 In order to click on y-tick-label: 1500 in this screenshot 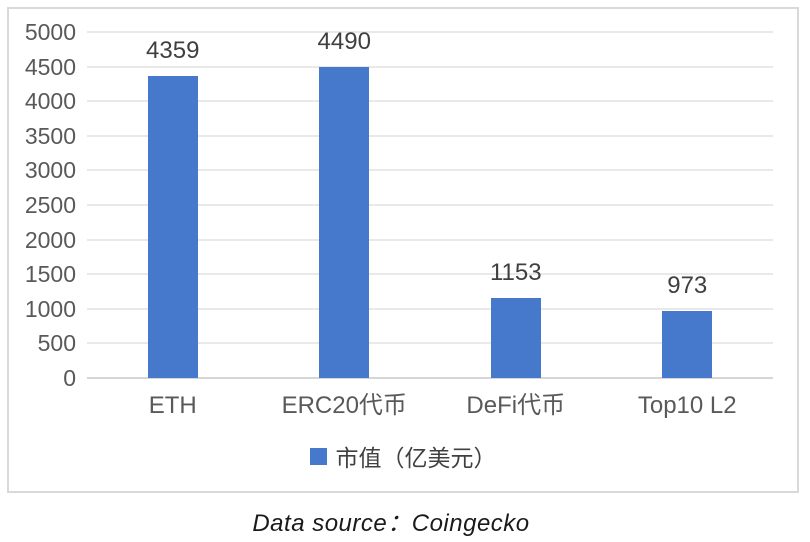, I will do `click(50, 274)`.